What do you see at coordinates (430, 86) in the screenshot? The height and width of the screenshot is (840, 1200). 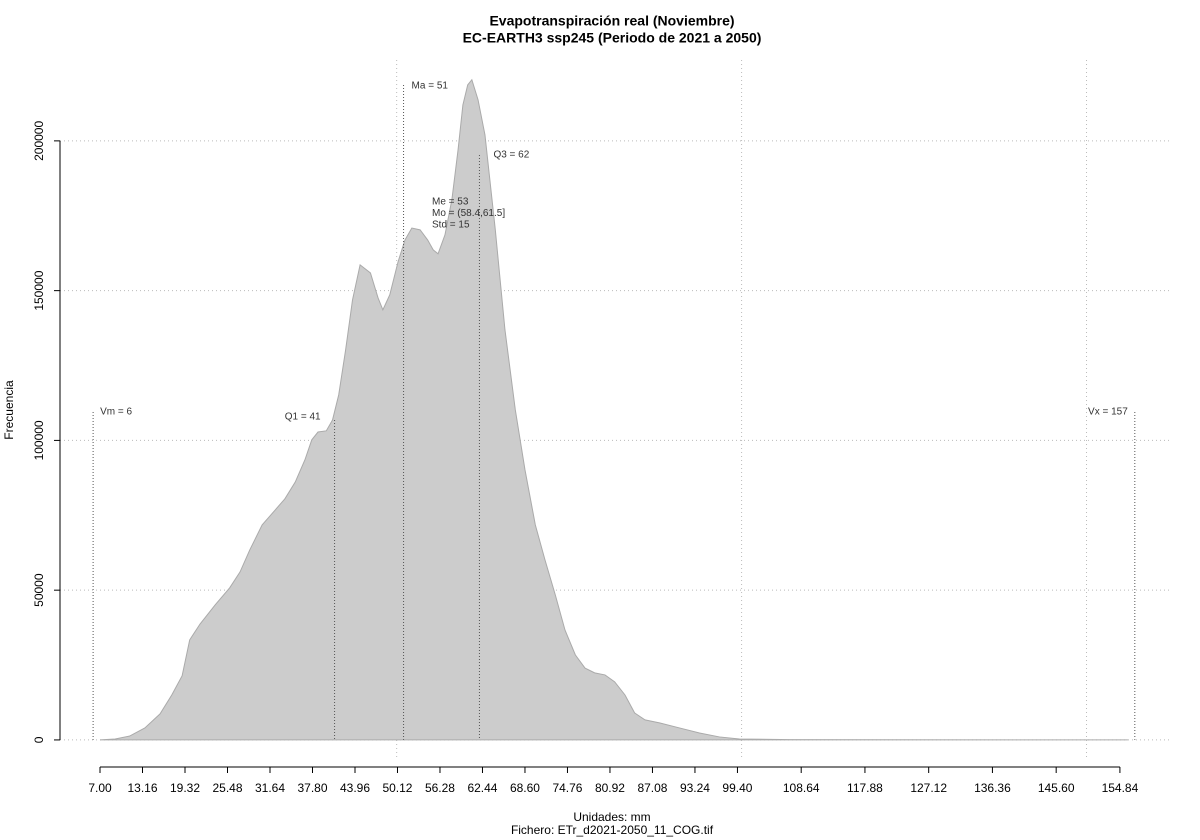 I see `marker-label: Ma = 51` at bounding box center [430, 86].